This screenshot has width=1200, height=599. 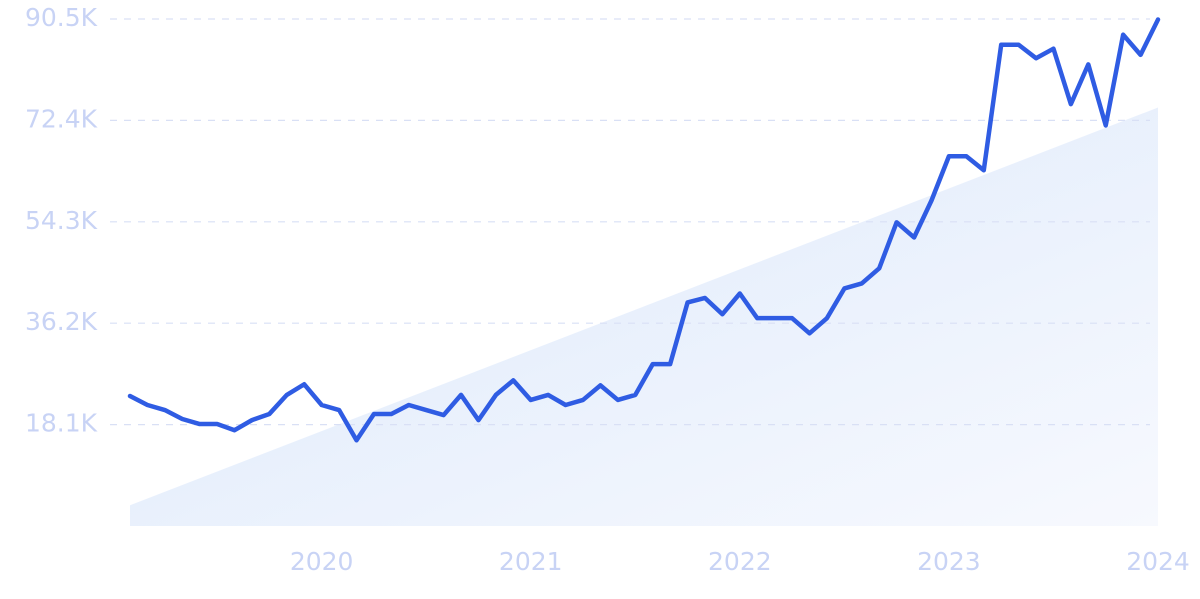 I want to click on x-tick-label: 2020, so click(x=322, y=561).